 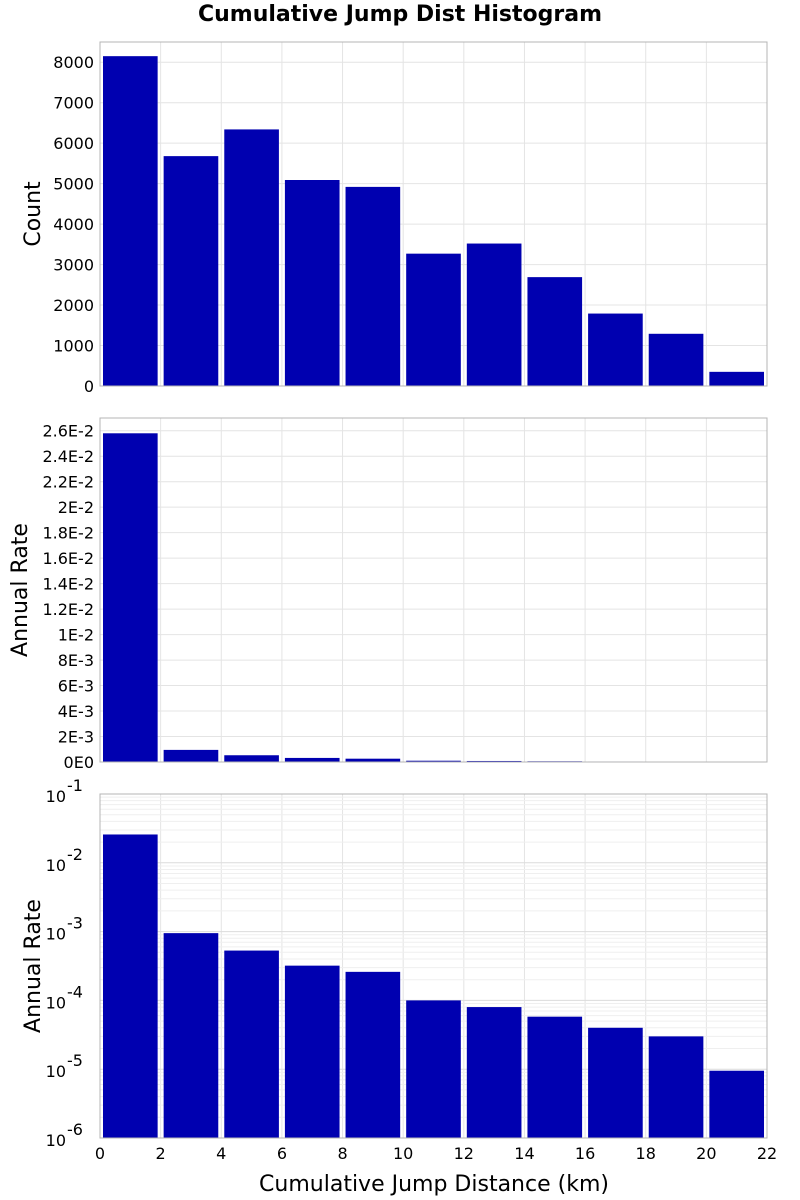 I want to click on y-tick-label: 2.6E-2, so click(x=68, y=431).